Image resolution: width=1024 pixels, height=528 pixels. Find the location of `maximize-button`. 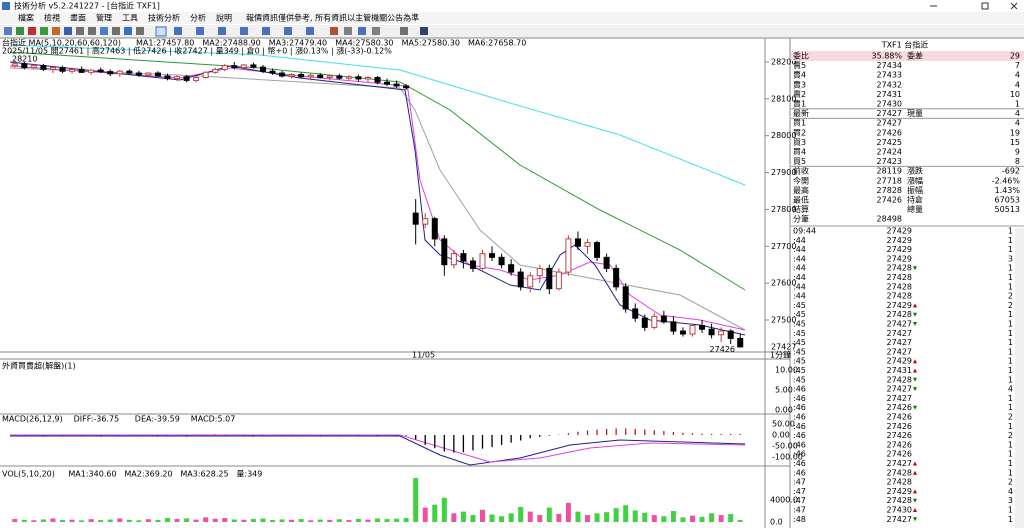

maximize-button is located at coordinates (985, 6).